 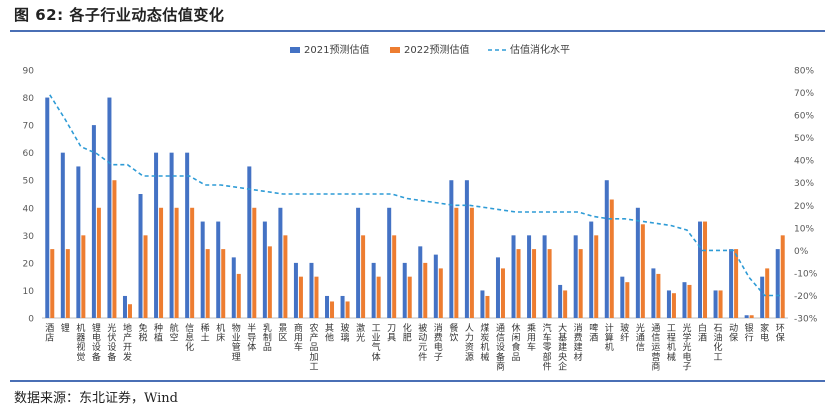 What do you see at coordinates (174, 333) in the screenshot?
I see `category-label: 航空` at bounding box center [174, 333].